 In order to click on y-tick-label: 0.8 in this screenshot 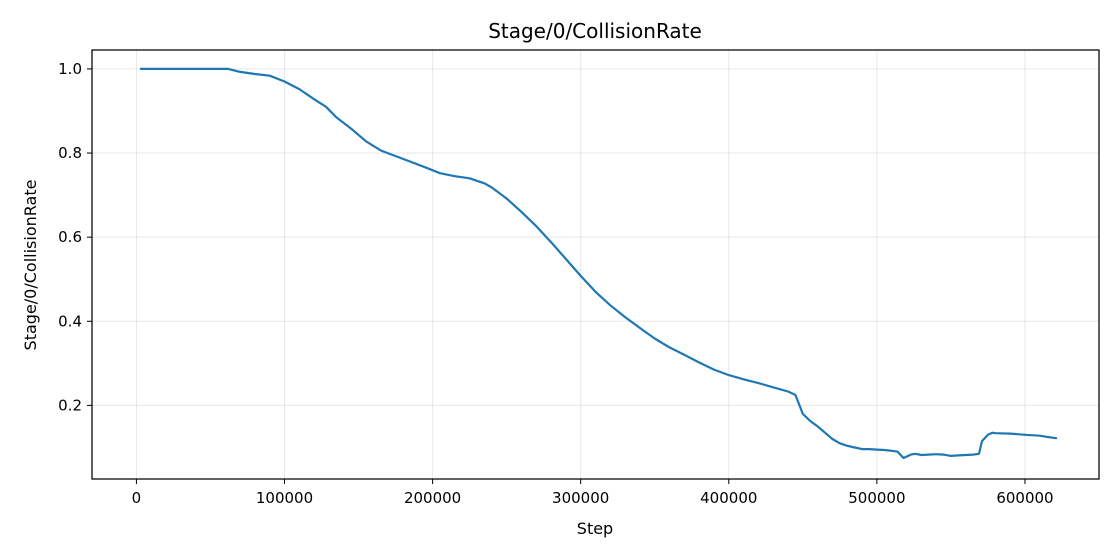, I will do `click(70, 153)`.